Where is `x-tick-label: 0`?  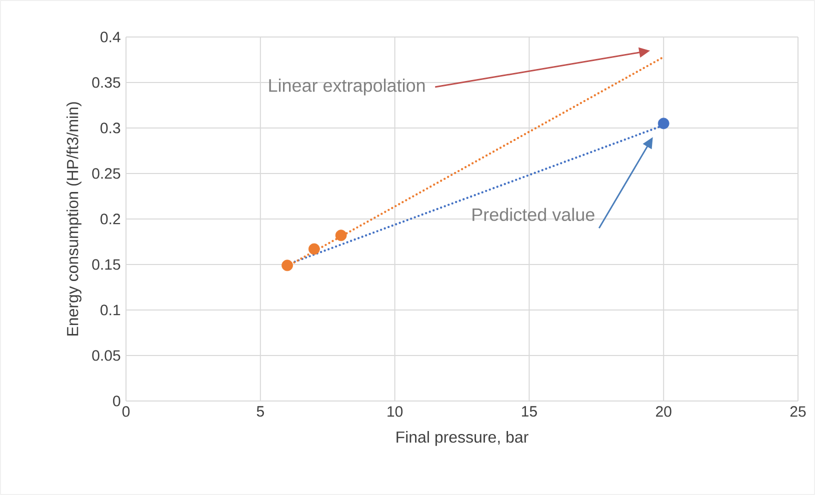 x-tick-label: 0 is located at coordinates (126, 411).